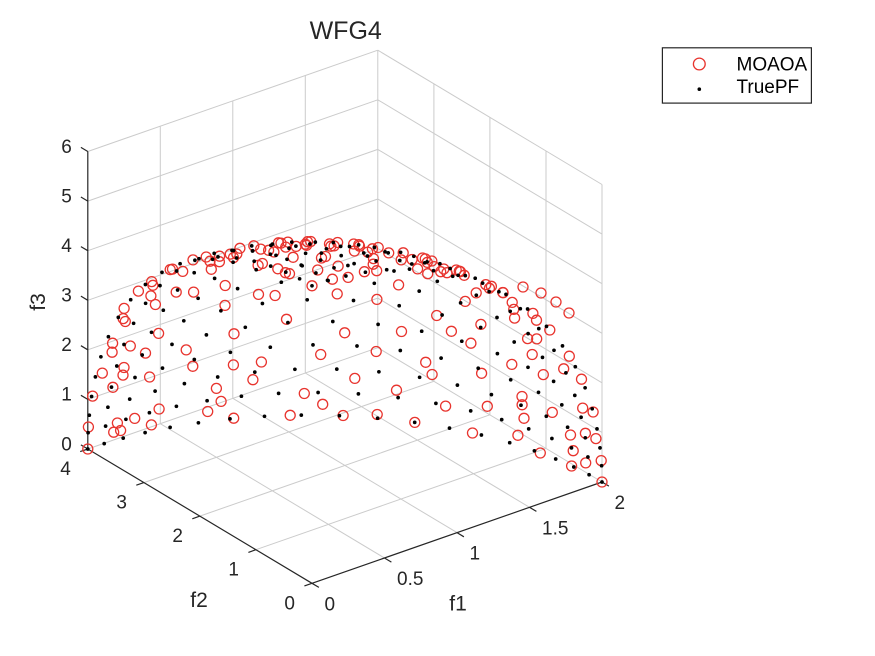  What do you see at coordinates (346, 31) in the screenshot?
I see `svg-text: WFG4` at bounding box center [346, 31].